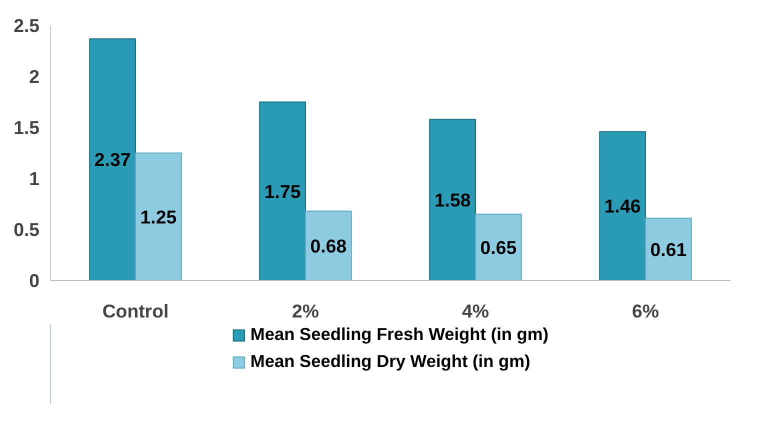  I want to click on y-tick-label: 0.5, so click(27, 229).